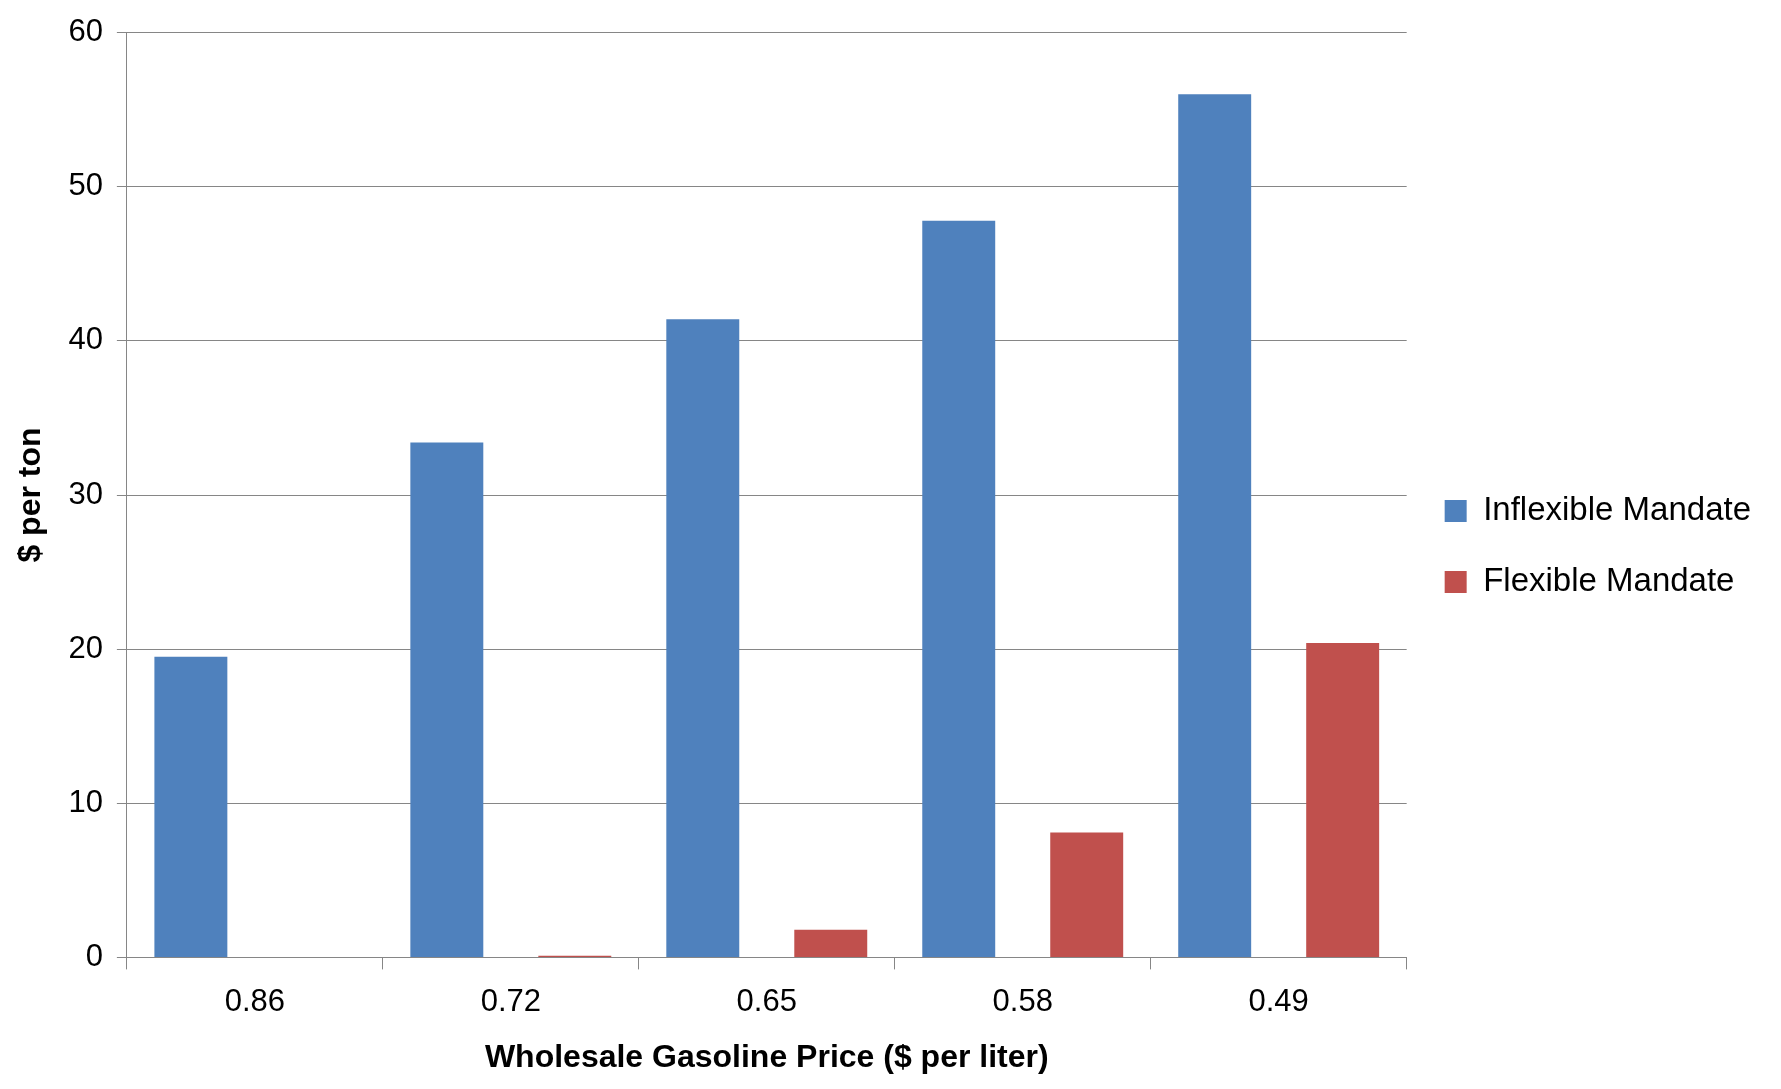 This screenshot has height=1089, width=1781. I want to click on x-tick-label: 0.86, so click(255, 1000).